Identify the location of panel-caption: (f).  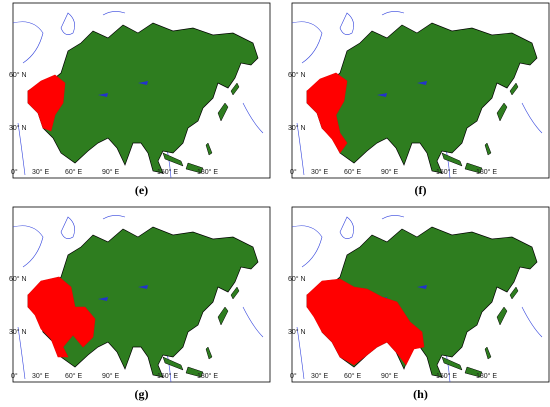
(421, 190).